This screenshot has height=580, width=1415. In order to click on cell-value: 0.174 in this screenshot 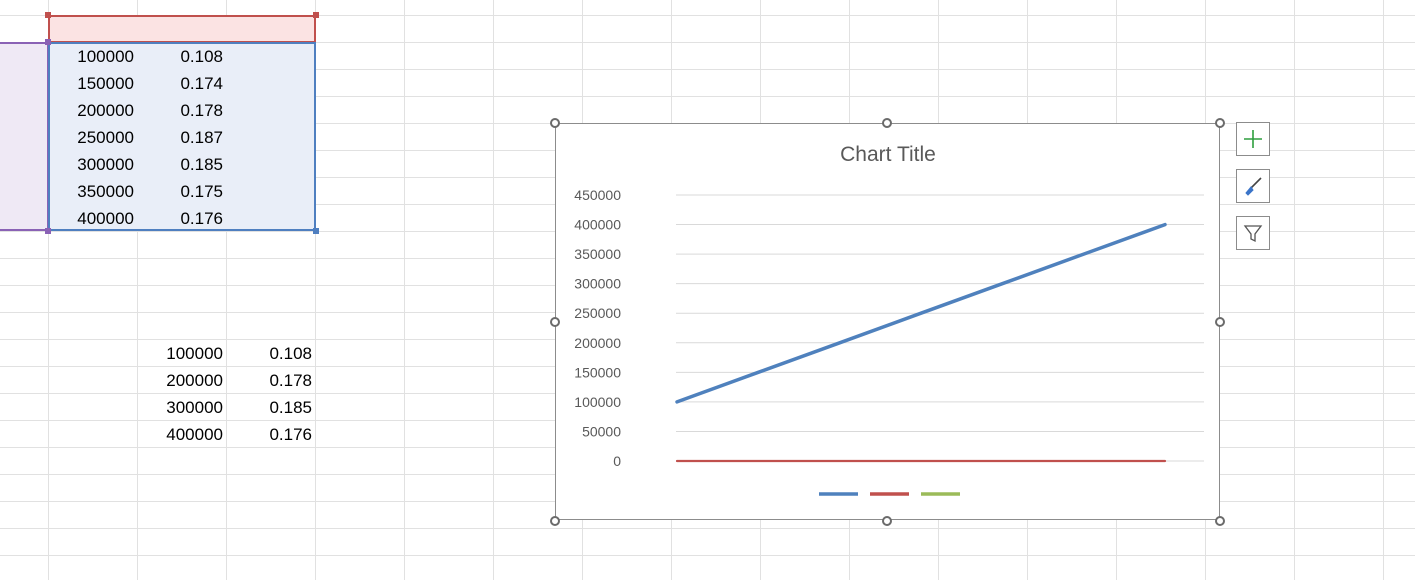, I will do `click(201, 83)`.